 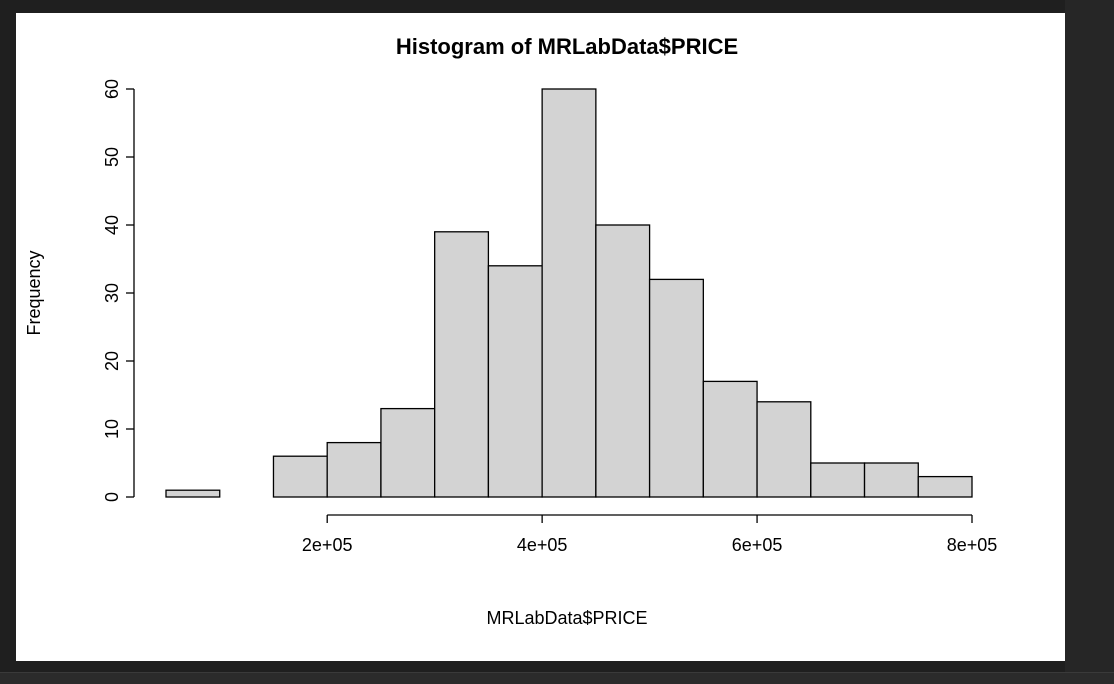 I want to click on y-axis: 0 10 20 30 40 50 60, so click(x=118, y=290).